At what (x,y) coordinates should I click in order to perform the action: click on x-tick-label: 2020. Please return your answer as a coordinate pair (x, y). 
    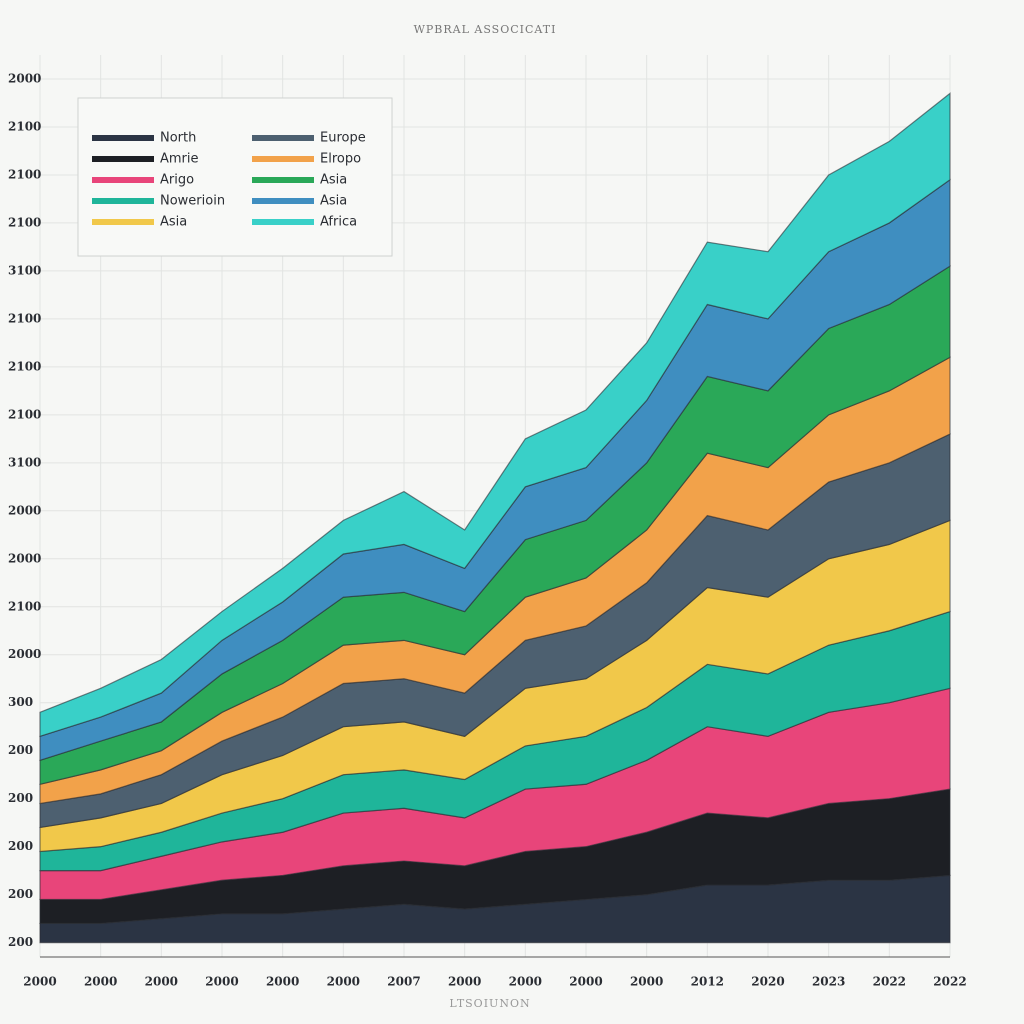
    Looking at the image, I should click on (767, 982).